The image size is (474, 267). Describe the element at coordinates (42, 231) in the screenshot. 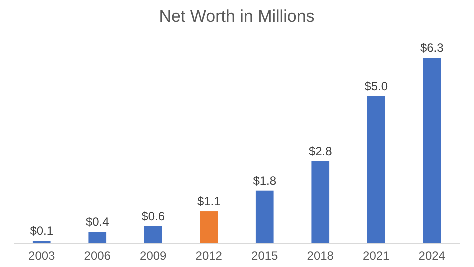

I see `data-label: $0.1` at that location.